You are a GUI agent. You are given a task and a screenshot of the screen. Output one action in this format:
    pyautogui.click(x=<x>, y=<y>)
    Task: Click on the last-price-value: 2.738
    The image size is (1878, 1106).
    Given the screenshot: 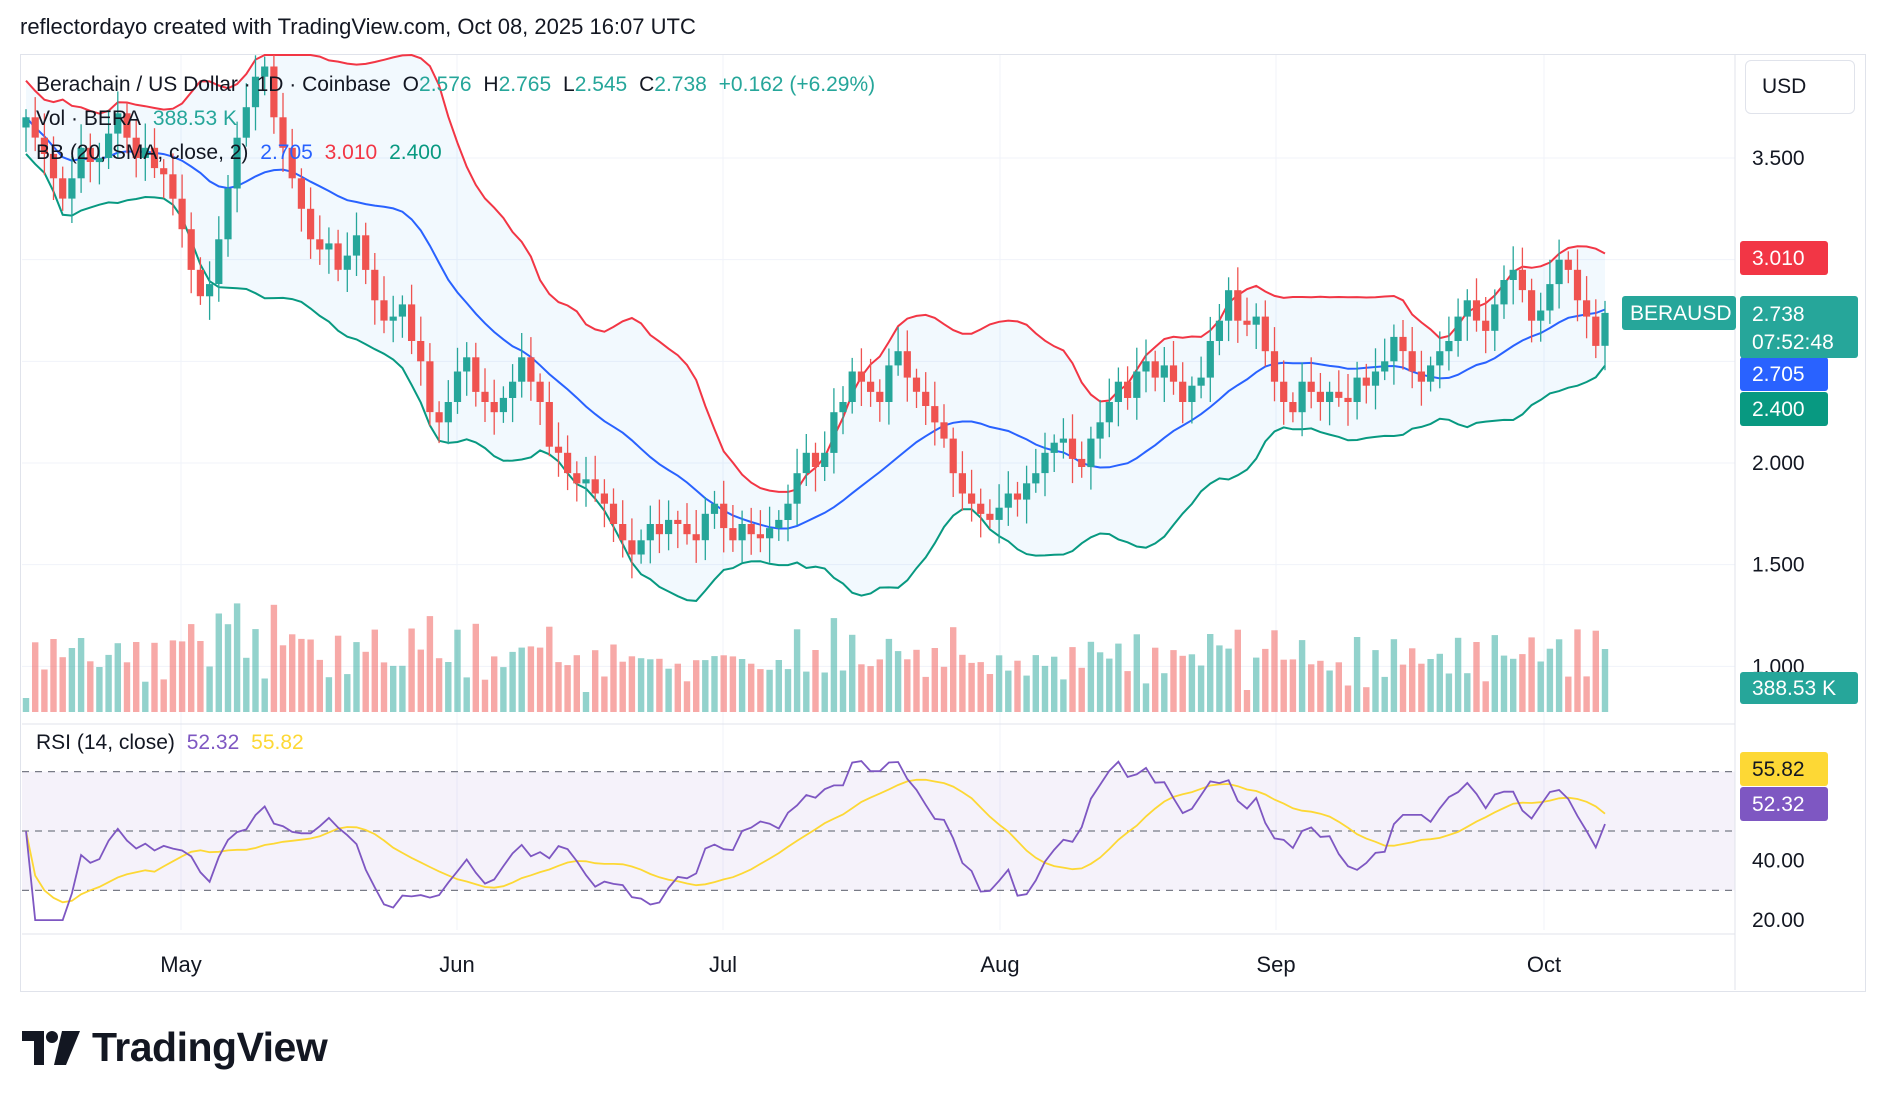 What is the action you would take?
    pyautogui.click(x=1778, y=314)
    